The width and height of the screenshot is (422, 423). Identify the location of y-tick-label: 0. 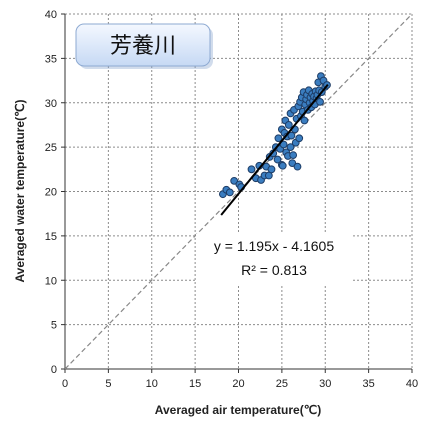
(54, 370).